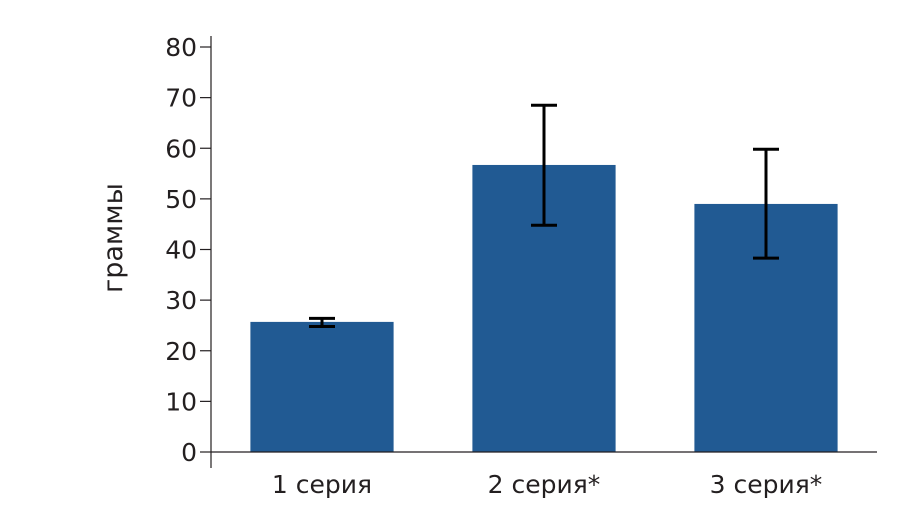  What do you see at coordinates (181, 351) in the screenshot?
I see `y-tick-label: 20` at bounding box center [181, 351].